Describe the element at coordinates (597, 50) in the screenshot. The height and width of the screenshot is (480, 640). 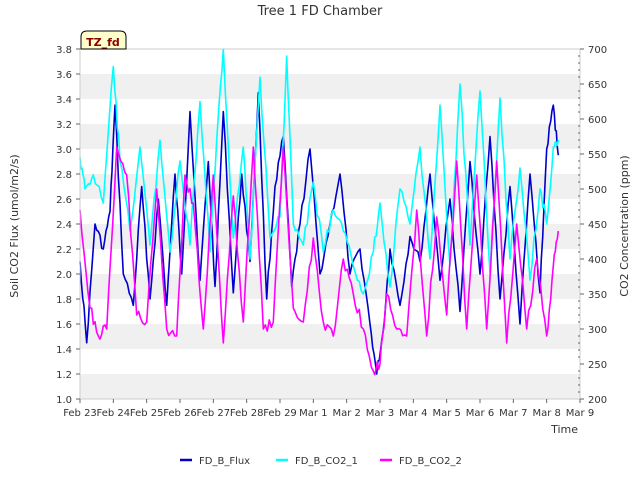
I see `y2-tick-label: 700` at that location.